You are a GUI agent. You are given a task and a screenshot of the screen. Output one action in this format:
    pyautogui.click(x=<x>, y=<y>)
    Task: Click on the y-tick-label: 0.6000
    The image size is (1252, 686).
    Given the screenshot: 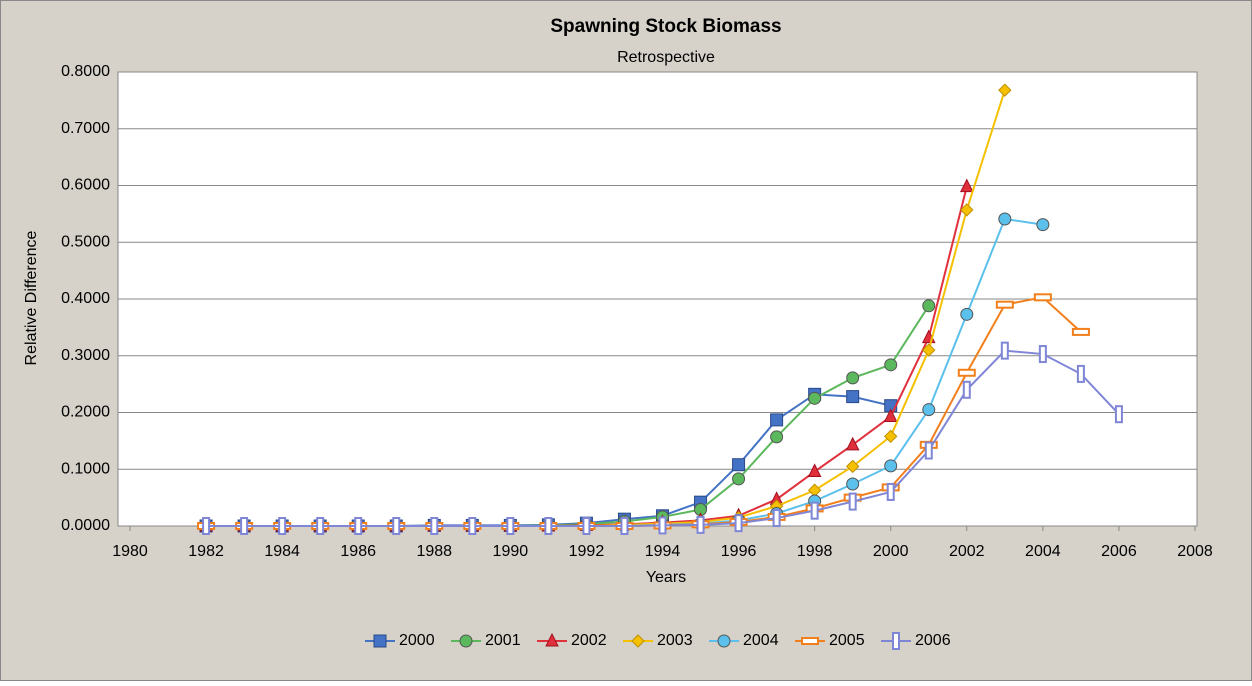 What is the action you would take?
    pyautogui.click(x=85, y=185)
    